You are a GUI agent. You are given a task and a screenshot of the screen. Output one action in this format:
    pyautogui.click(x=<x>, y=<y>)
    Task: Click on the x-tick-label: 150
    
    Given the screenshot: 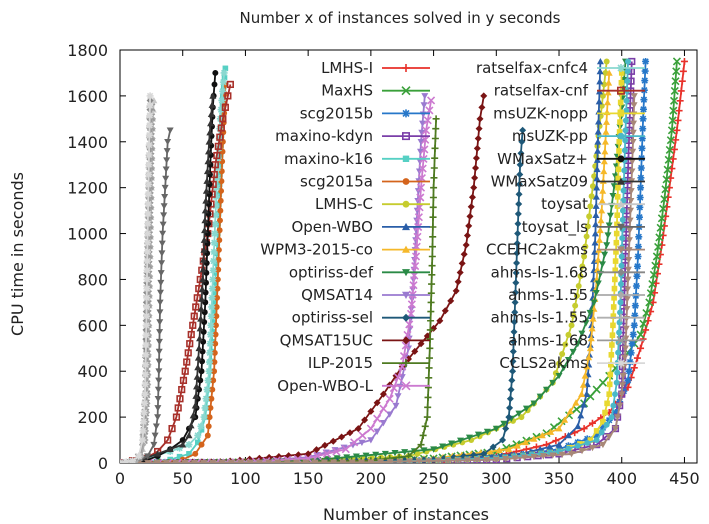 What is the action you would take?
    pyautogui.click(x=308, y=478)
    